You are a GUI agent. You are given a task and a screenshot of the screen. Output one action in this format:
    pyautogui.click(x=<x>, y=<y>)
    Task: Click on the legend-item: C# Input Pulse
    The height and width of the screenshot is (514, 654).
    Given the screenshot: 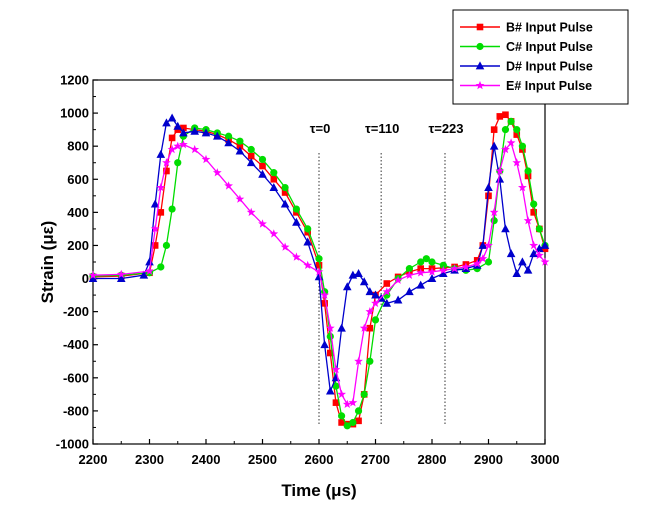 What is the action you would take?
    pyautogui.click(x=526, y=47)
    